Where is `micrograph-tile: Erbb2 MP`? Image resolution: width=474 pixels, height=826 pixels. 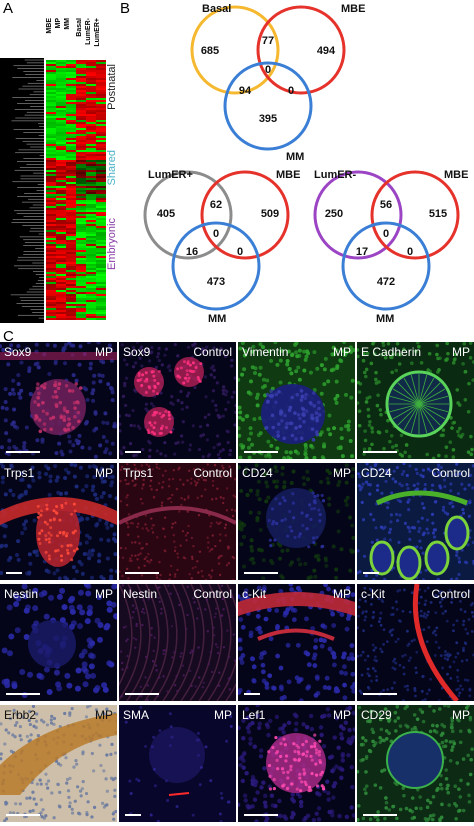 micrograph-tile: Erbb2 MP is located at coordinates (58, 763).